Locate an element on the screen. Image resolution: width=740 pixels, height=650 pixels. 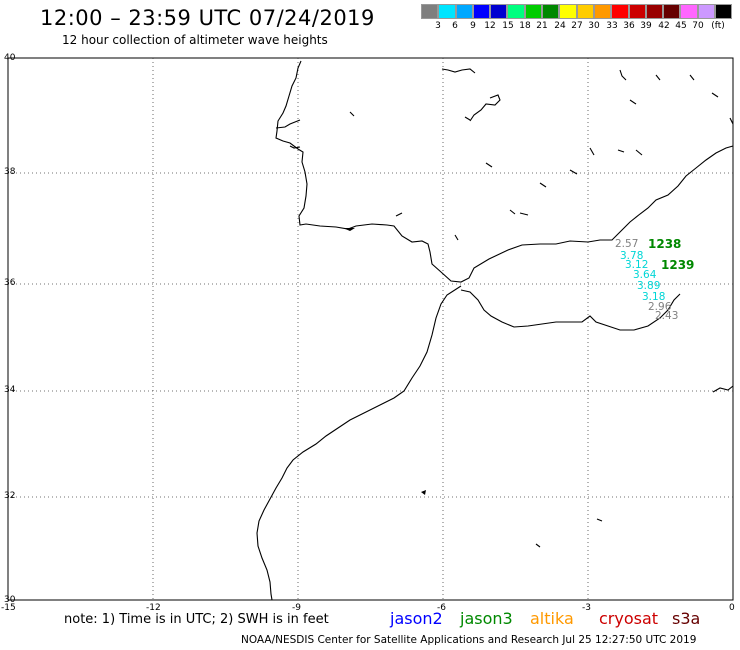
wave-height-value: 3.18 is located at coordinates (654, 297).